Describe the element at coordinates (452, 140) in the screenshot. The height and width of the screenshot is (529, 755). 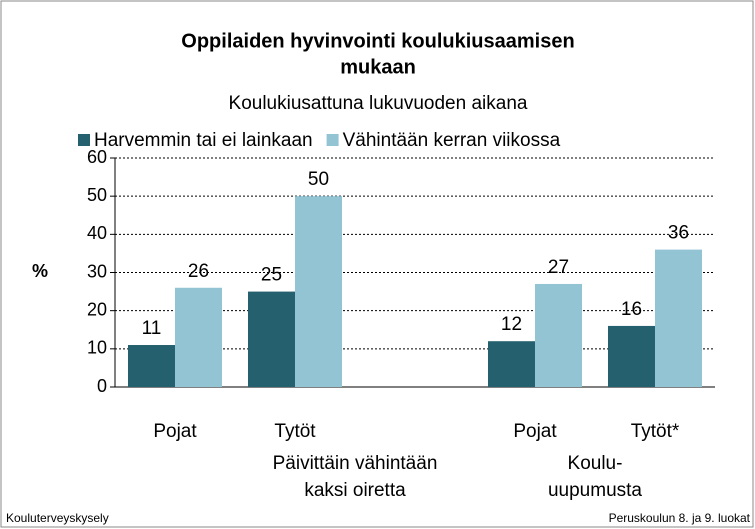
I see `legend-label: Vähintään kerran viikossa` at that location.